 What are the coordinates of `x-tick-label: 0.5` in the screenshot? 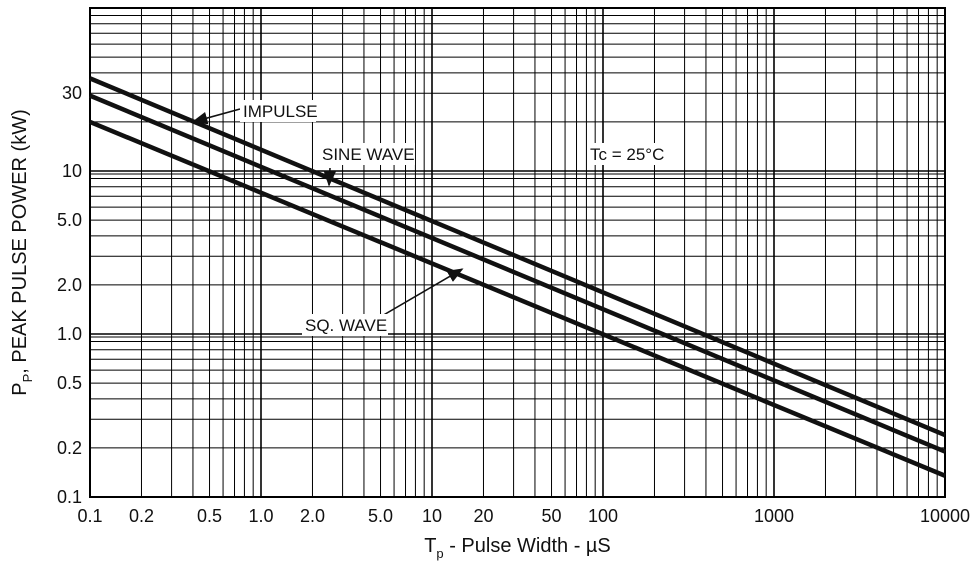 It's located at (209, 516).